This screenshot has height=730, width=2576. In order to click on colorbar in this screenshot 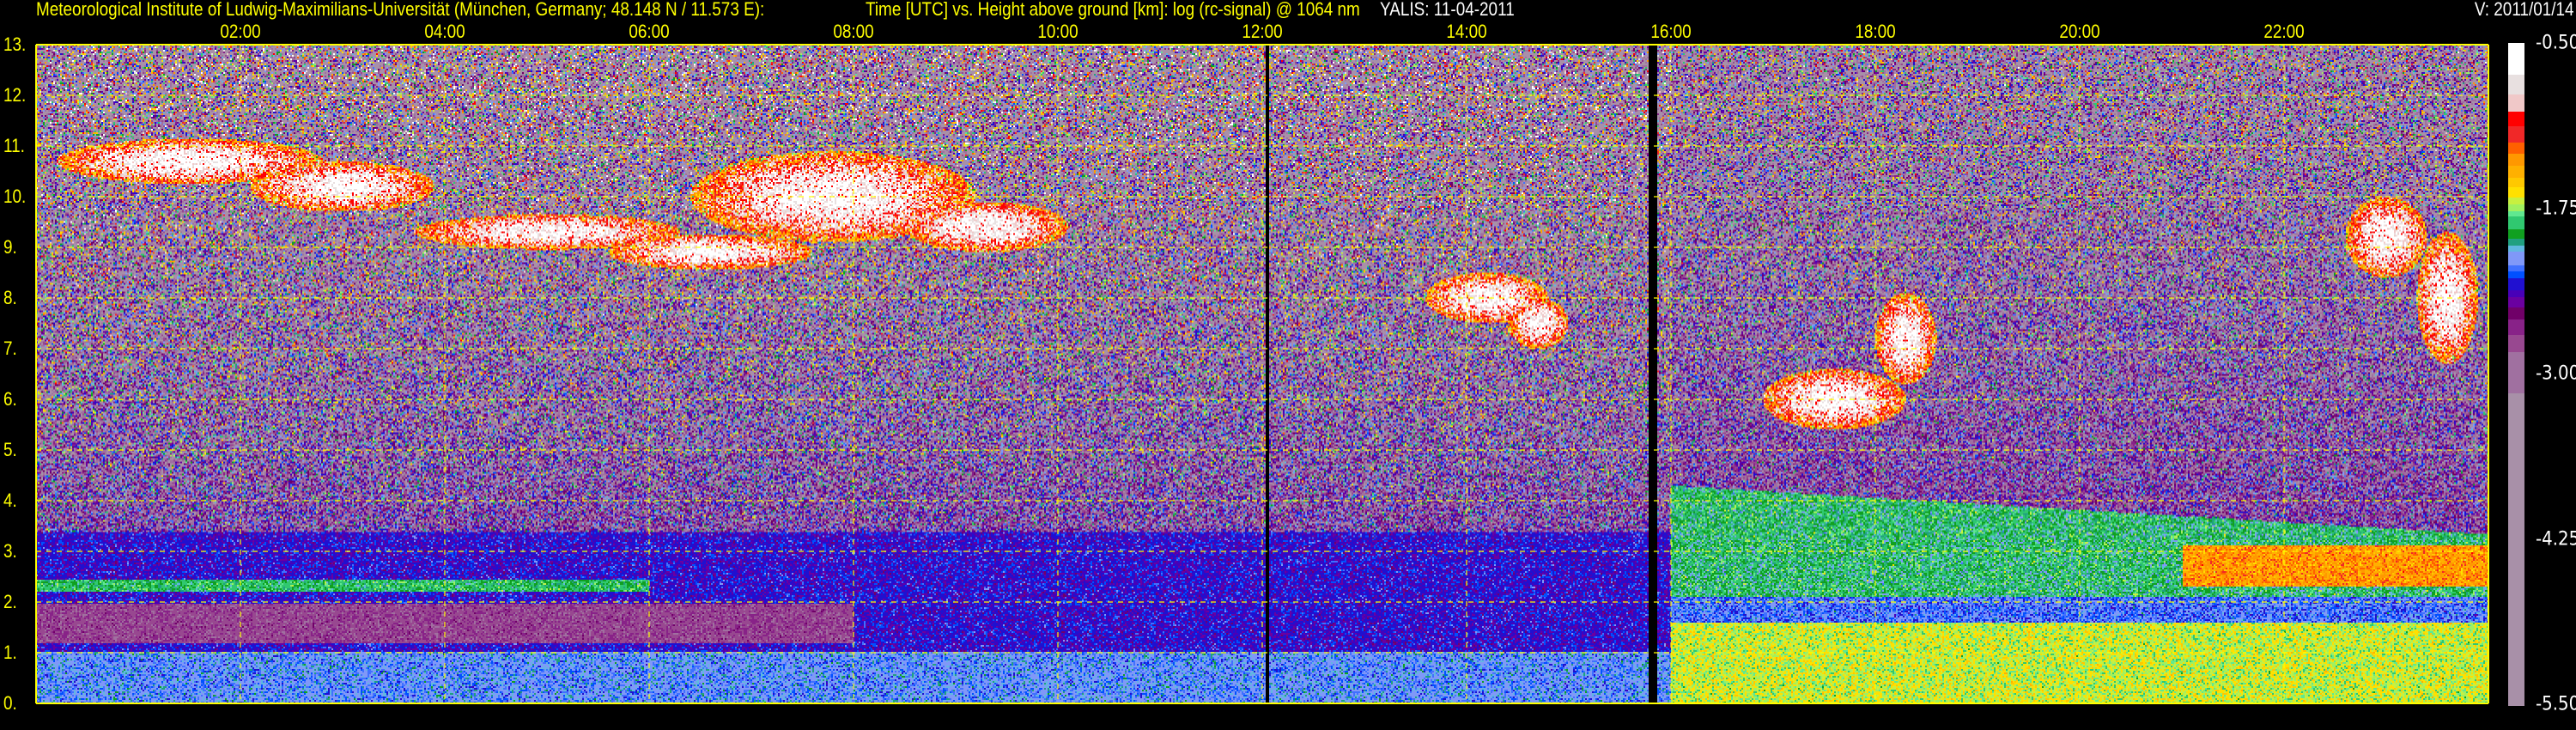, I will do `click(2516, 374)`.